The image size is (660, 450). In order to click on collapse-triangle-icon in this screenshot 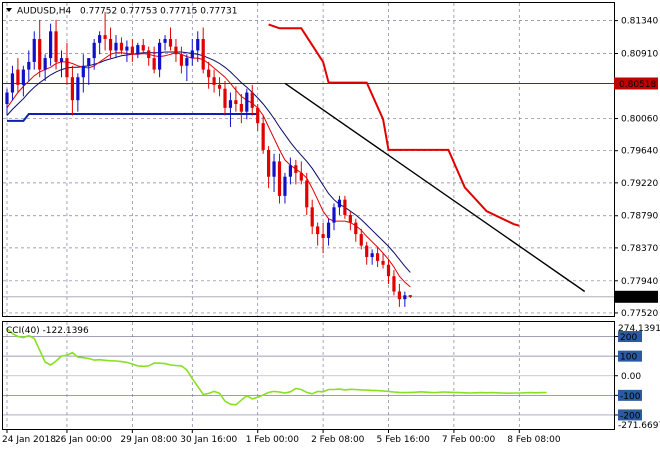, I will do `click(9, 10)`.